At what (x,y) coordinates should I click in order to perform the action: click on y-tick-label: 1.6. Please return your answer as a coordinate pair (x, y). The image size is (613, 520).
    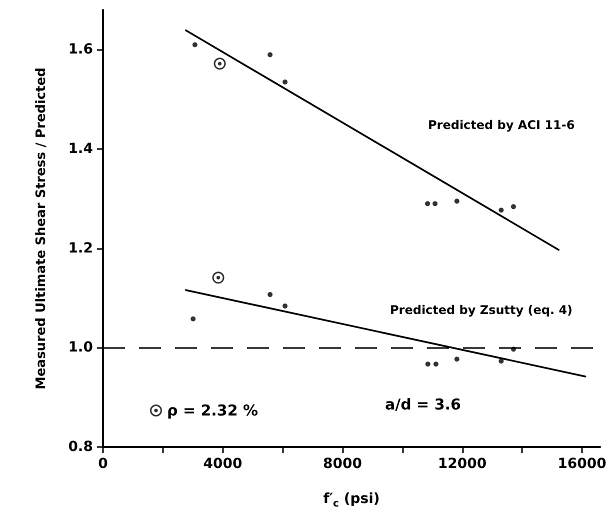
    Looking at the image, I should click on (80, 50).